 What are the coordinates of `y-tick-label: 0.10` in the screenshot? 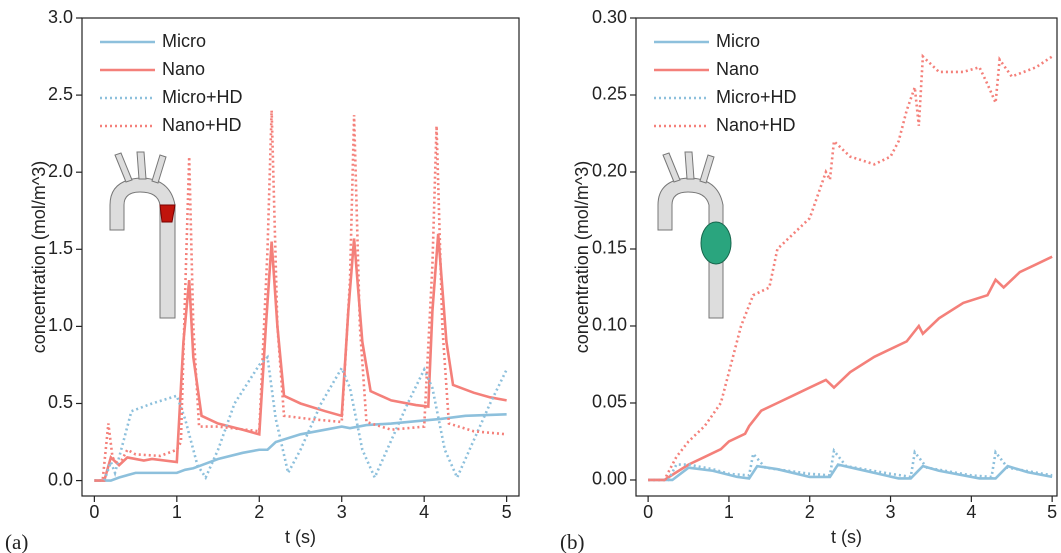 It's located at (609, 325).